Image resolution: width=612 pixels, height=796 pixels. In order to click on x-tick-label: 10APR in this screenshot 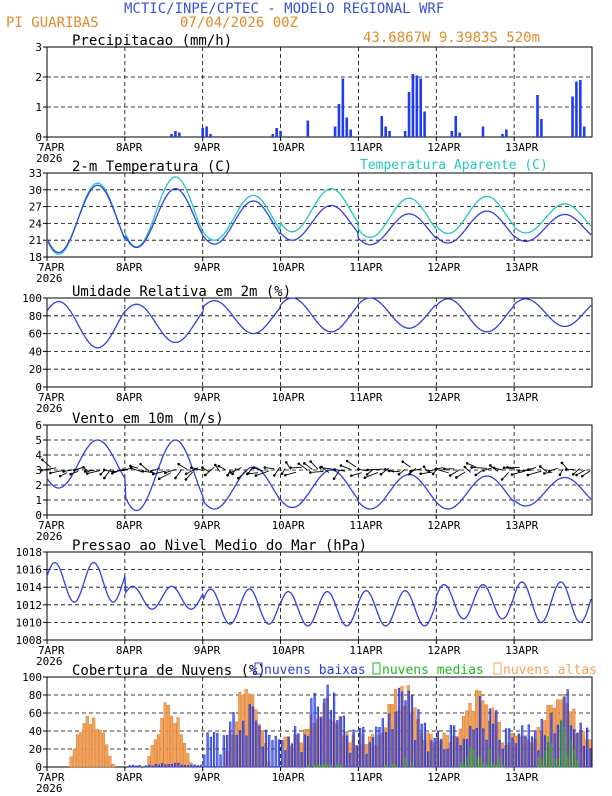, I will do `click(288, 147)`.